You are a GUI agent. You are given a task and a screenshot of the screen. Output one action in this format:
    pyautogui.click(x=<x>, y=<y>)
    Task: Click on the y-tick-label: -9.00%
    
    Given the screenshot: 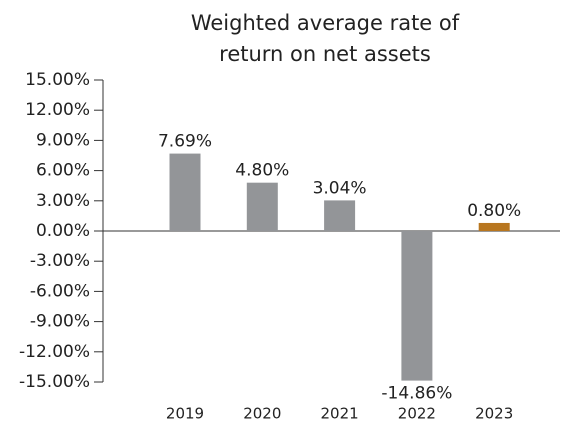 What is the action you would take?
    pyautogui.click(x=60, y=322)
    